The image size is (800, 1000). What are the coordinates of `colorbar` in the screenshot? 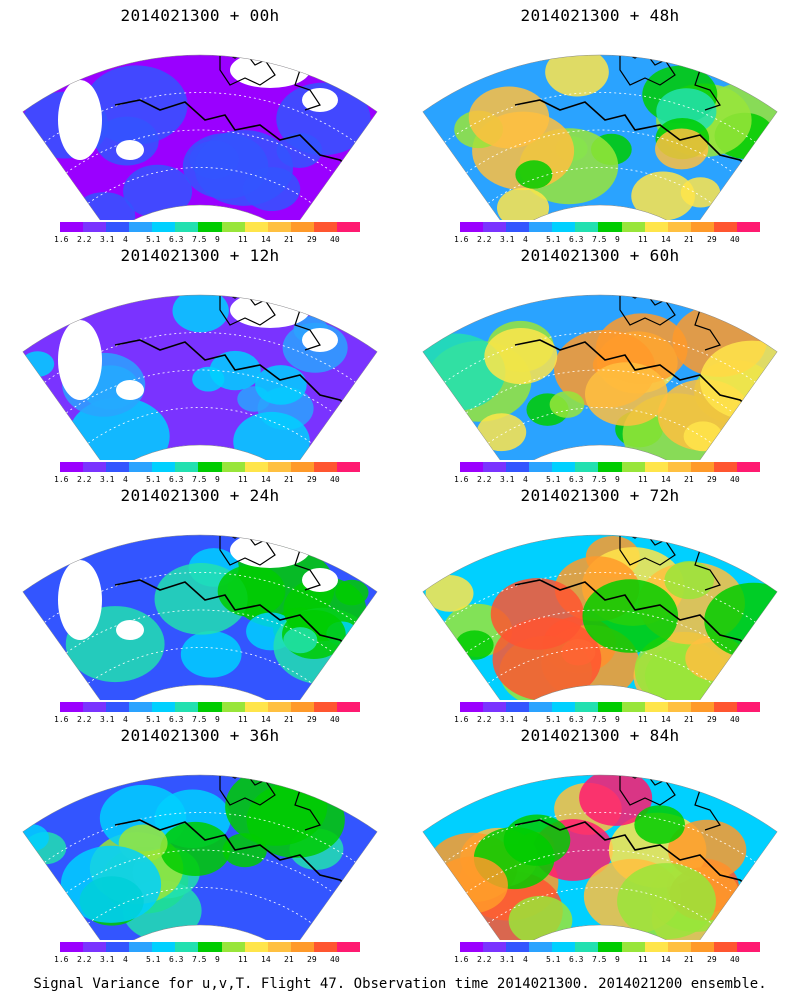 It's located at (610, 467).